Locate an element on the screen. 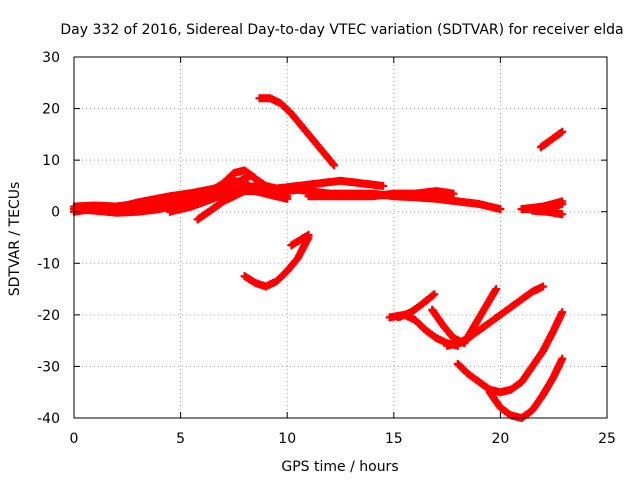 The width and height of the screenshot is (640, 480). y-tick-label: 20 is located at coordinates (51, 110).